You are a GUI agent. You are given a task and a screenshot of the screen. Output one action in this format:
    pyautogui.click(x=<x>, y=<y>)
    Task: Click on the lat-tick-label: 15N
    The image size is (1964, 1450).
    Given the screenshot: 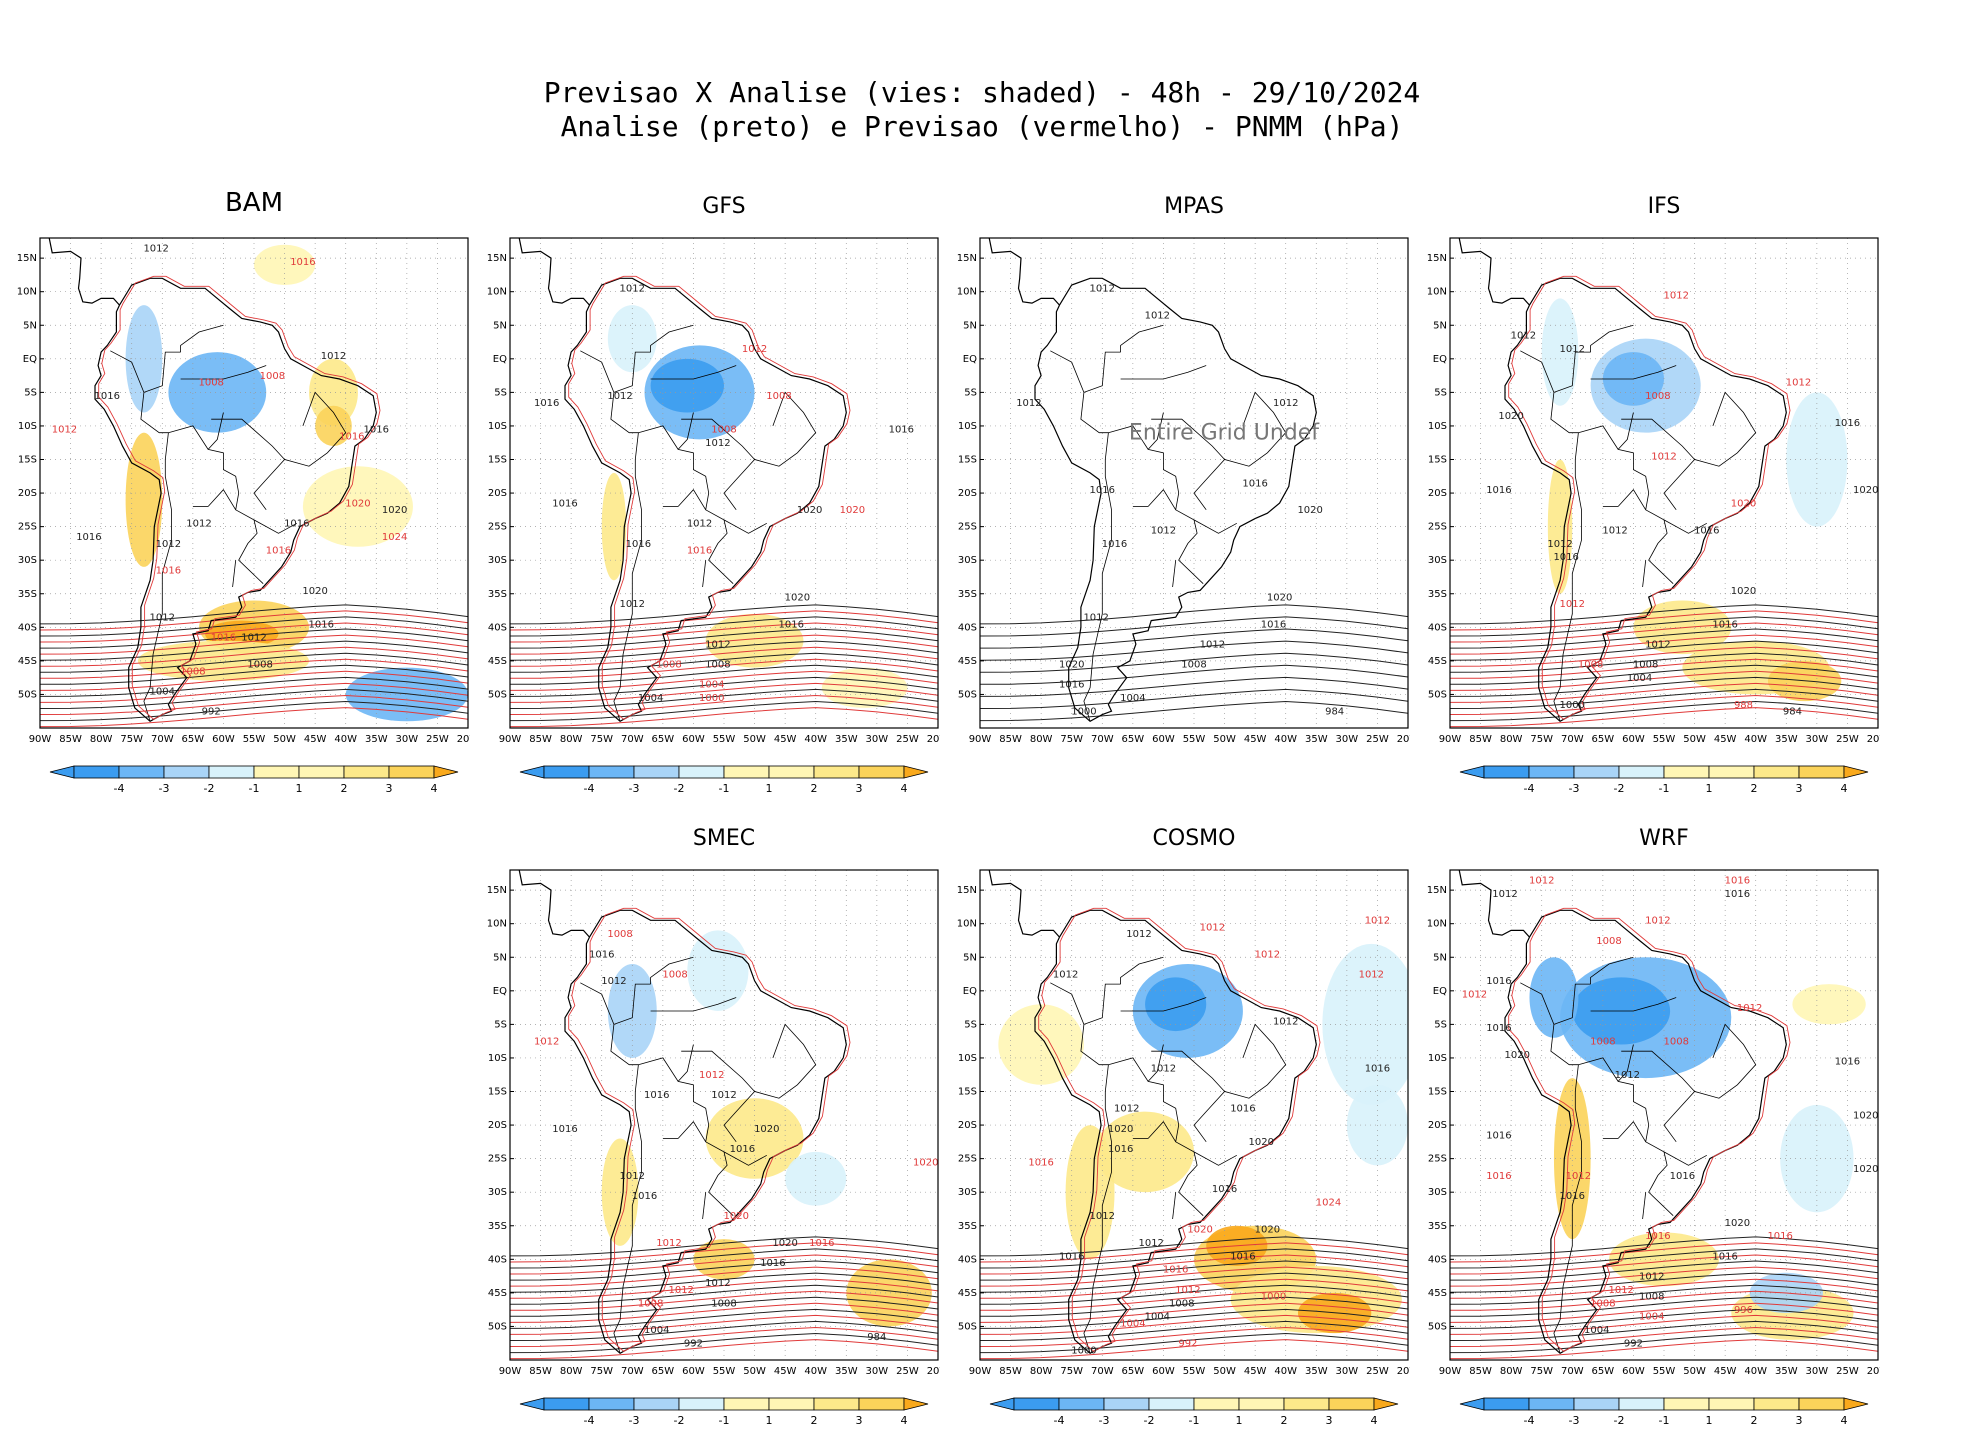 What is the action you would take?
    pyautogui.click(x=967, y=890)
    